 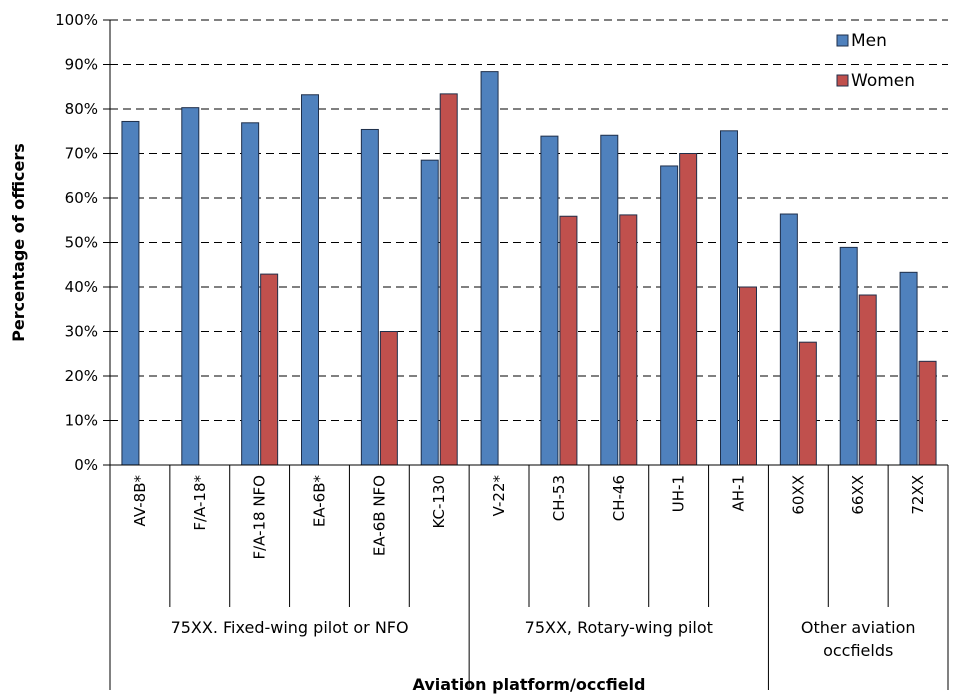 What do you see at coordinates (290, 627) in the screenshot?
I see `group-label: 75XX. Fixed-wing pilot or NFO` at bounding box center [290, 627].